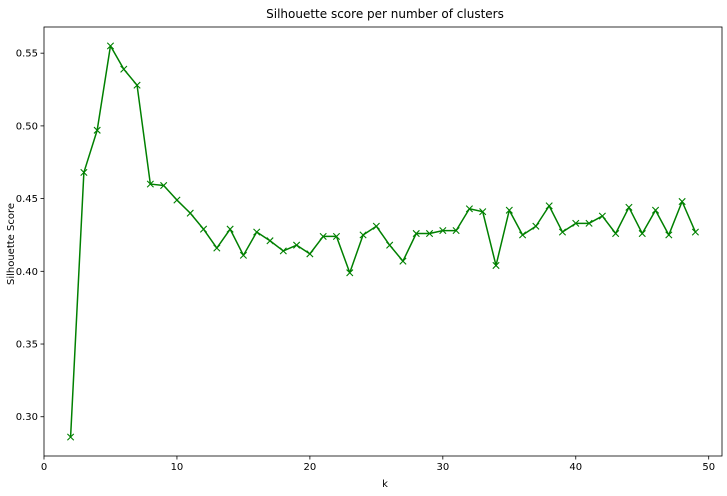 Image resolution: width=727 pixels, height=496 pixels. I want to click on x-tick-label: 50, so click(708, 467).